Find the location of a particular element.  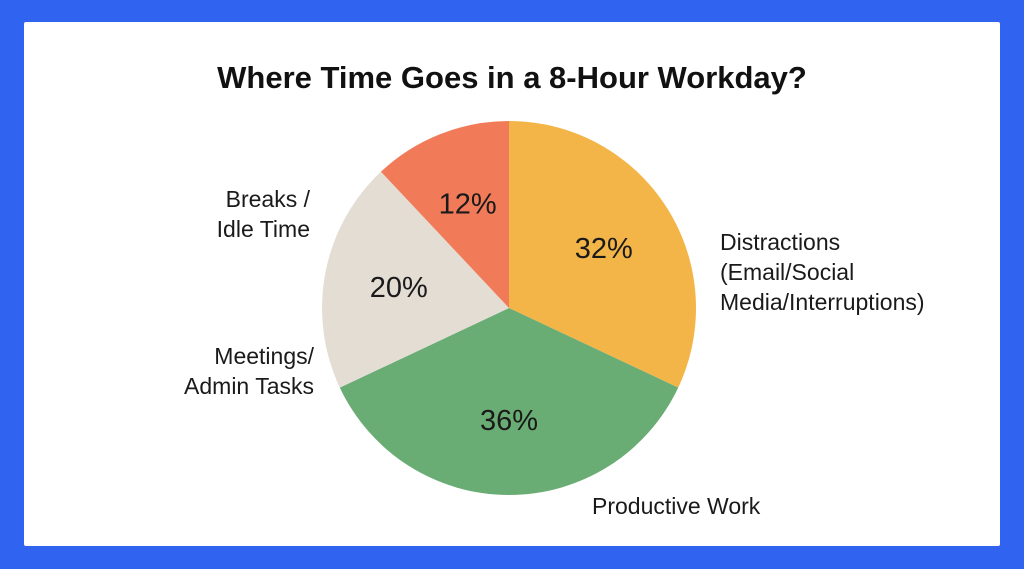

slice-category-line: Distractions is located at coordinates (780, 242).